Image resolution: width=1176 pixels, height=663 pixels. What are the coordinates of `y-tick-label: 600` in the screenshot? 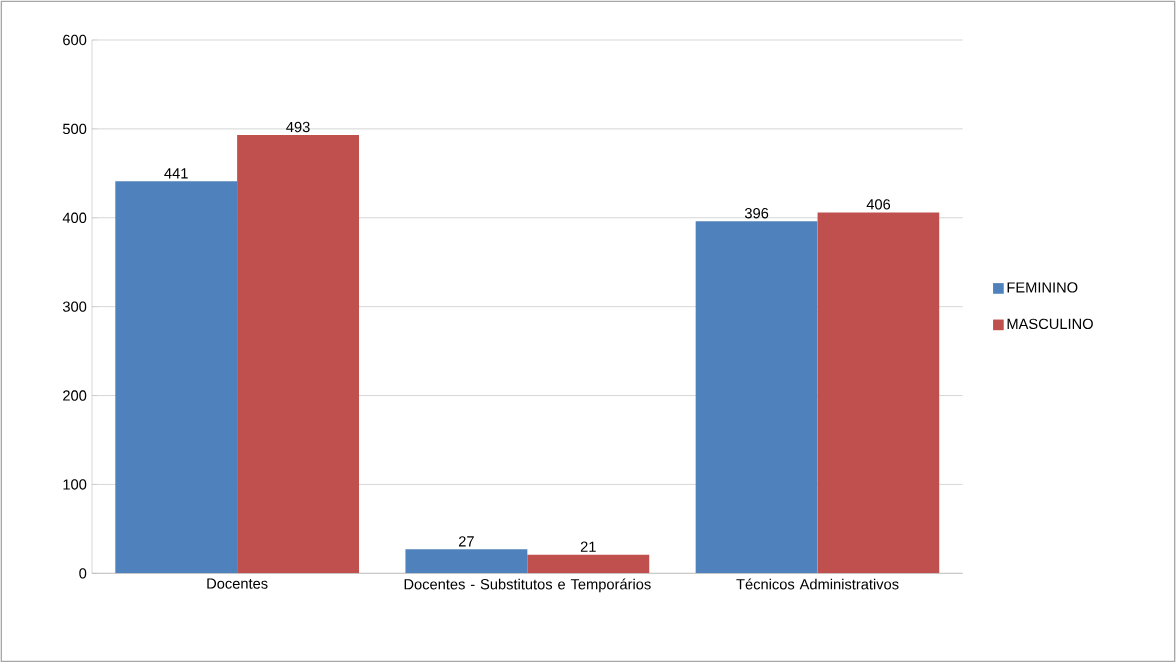 It's located at (75, 40).